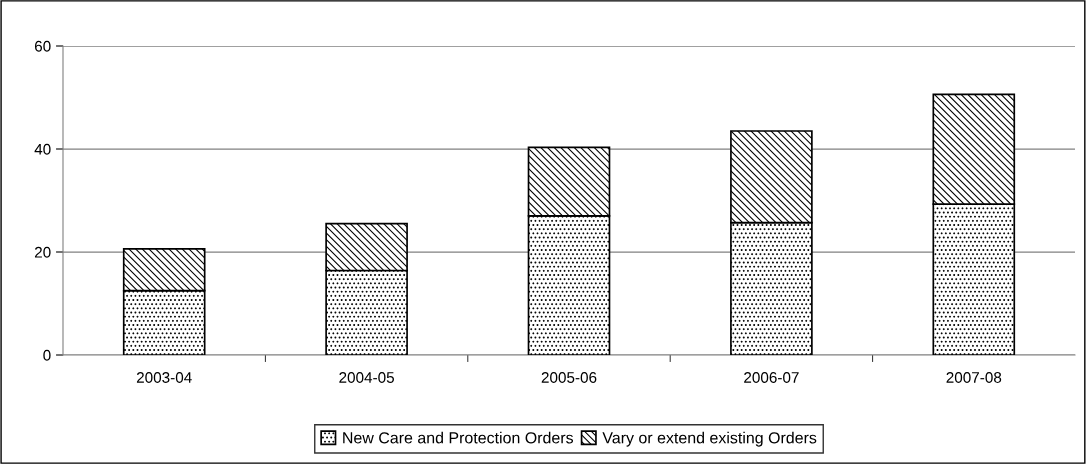 This screenshot has height=464, width=1087. What do you see at coordinates (366, 377) in the screenshot?
I see `x-tick-label: 2004-05` at bounding box center [366, 377].